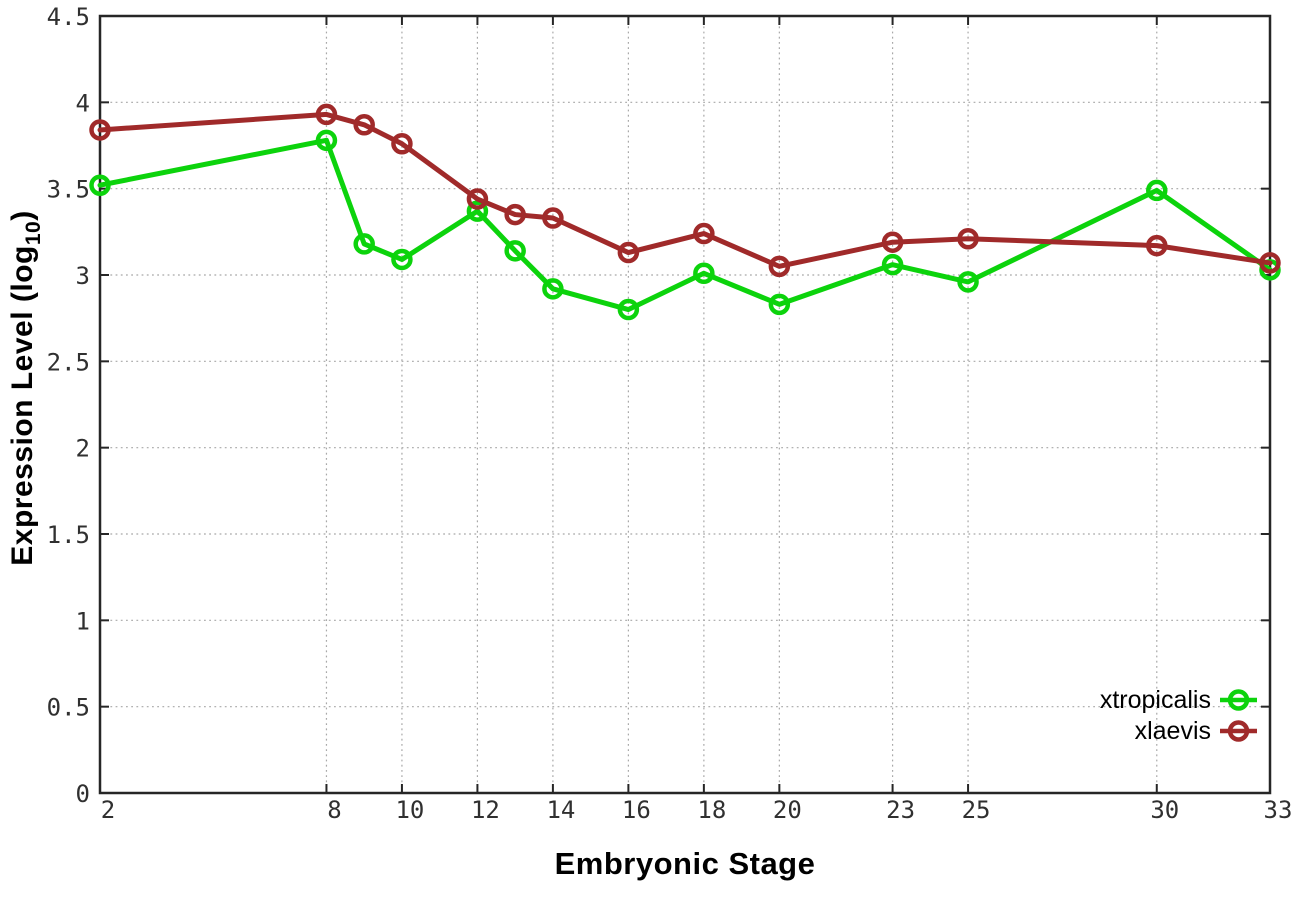 The width and height of the screenshot is (1296, 907). What do you see at coordinates (409, 810) in the screenshot?
I see `x-tick-label: 10` at bounding box center [409, 810].